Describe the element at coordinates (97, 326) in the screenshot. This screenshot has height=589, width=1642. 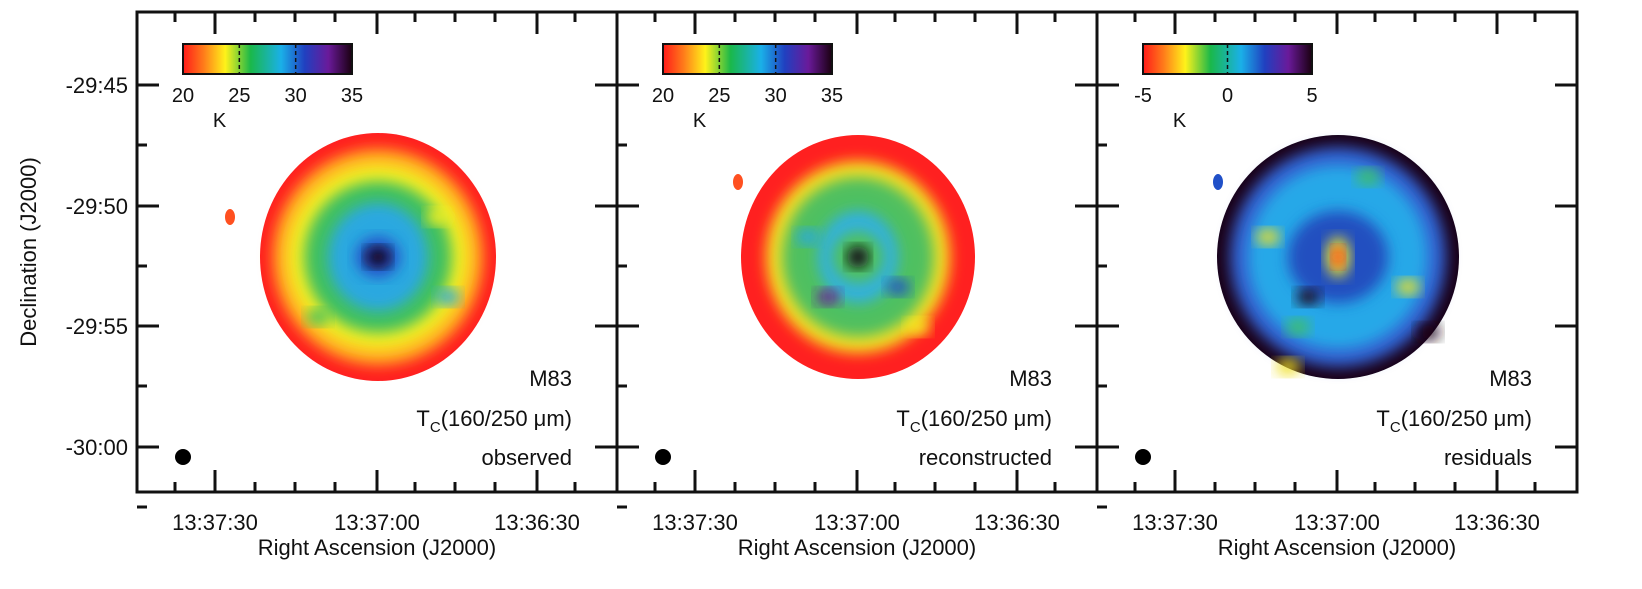
I see `y-tick-label: -29:55` at that location.